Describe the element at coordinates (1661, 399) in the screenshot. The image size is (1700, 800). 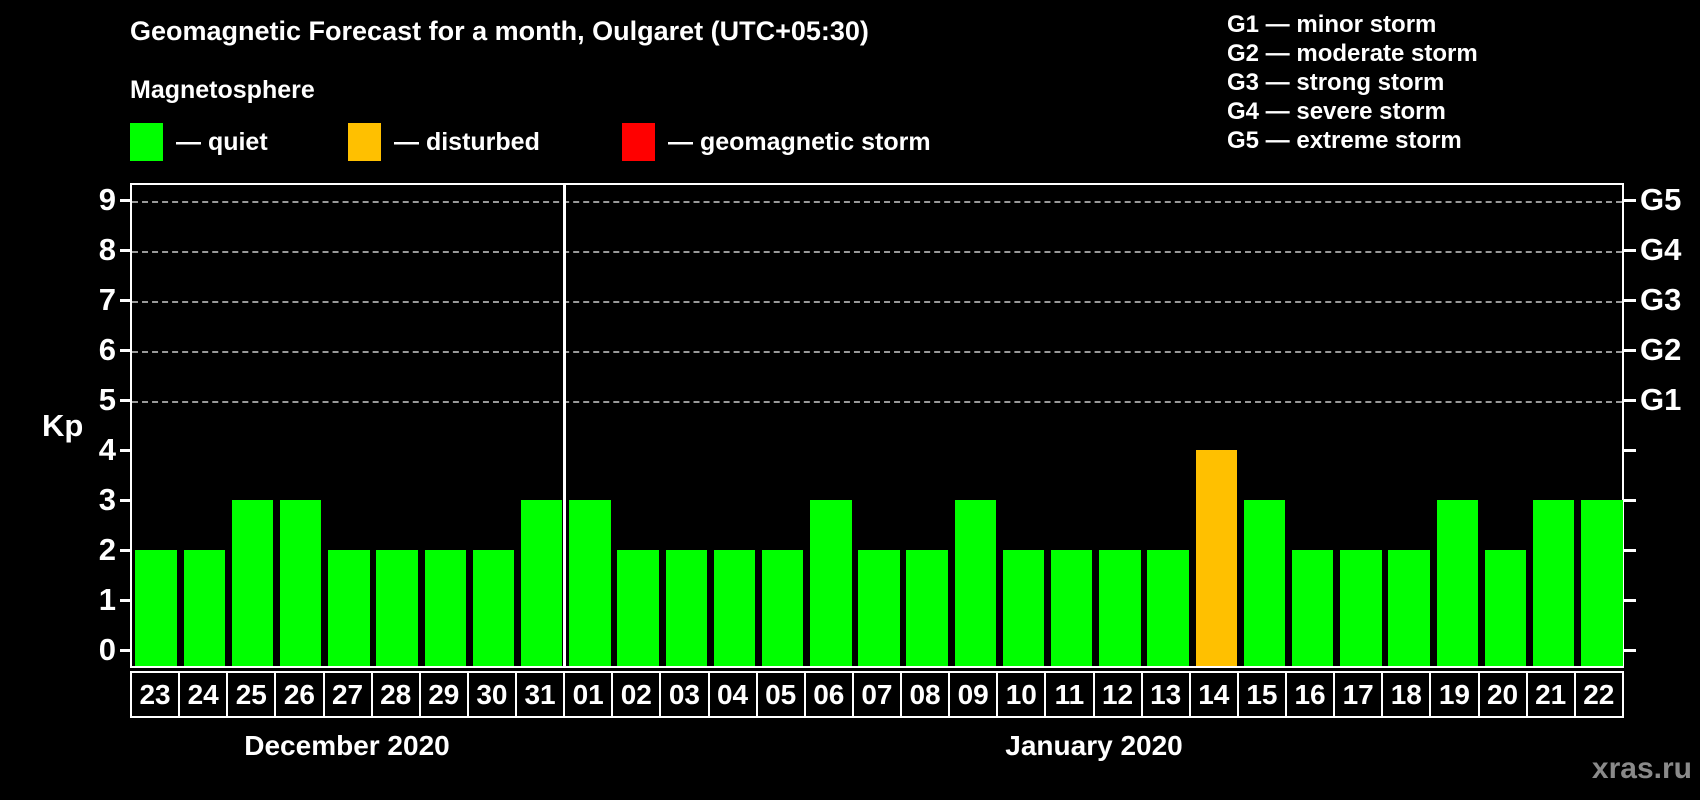
I see `g-scale-label-g1: G1` at that location.